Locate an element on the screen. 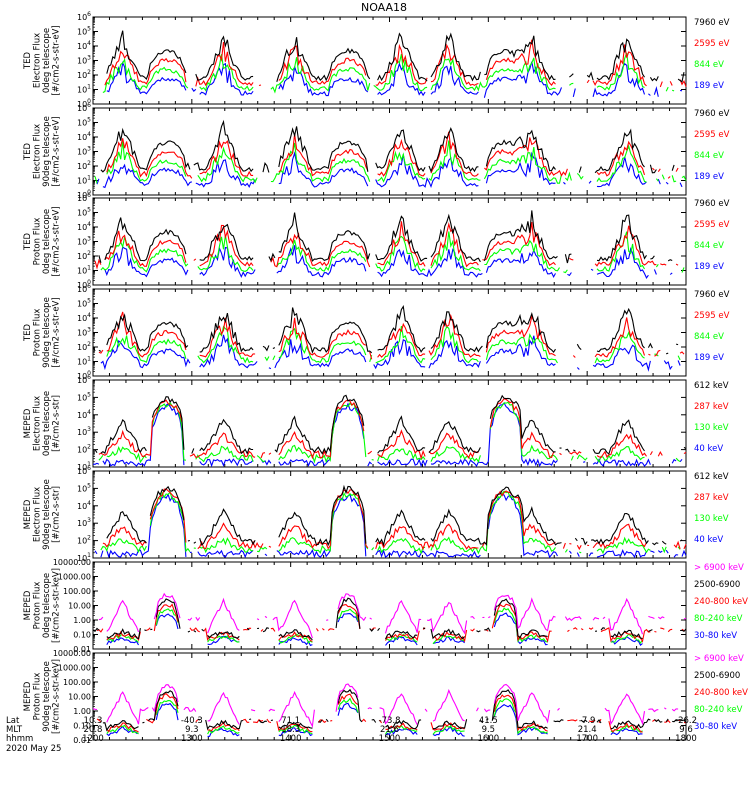 The height and width of the screenshot is (800, 750). y-tick-label: 10⁰ is located at coordinates (84, 375).